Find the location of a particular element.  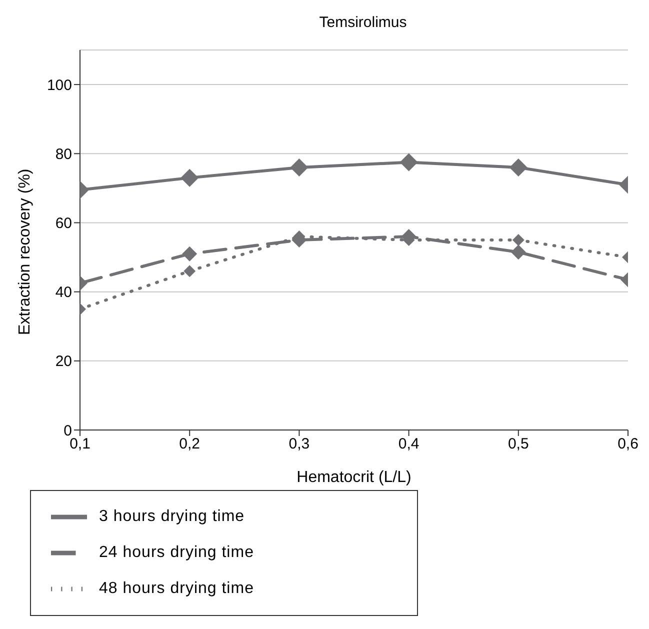

y-axis-title: Extraction recovery (%) is located at coordinates (25, 251).